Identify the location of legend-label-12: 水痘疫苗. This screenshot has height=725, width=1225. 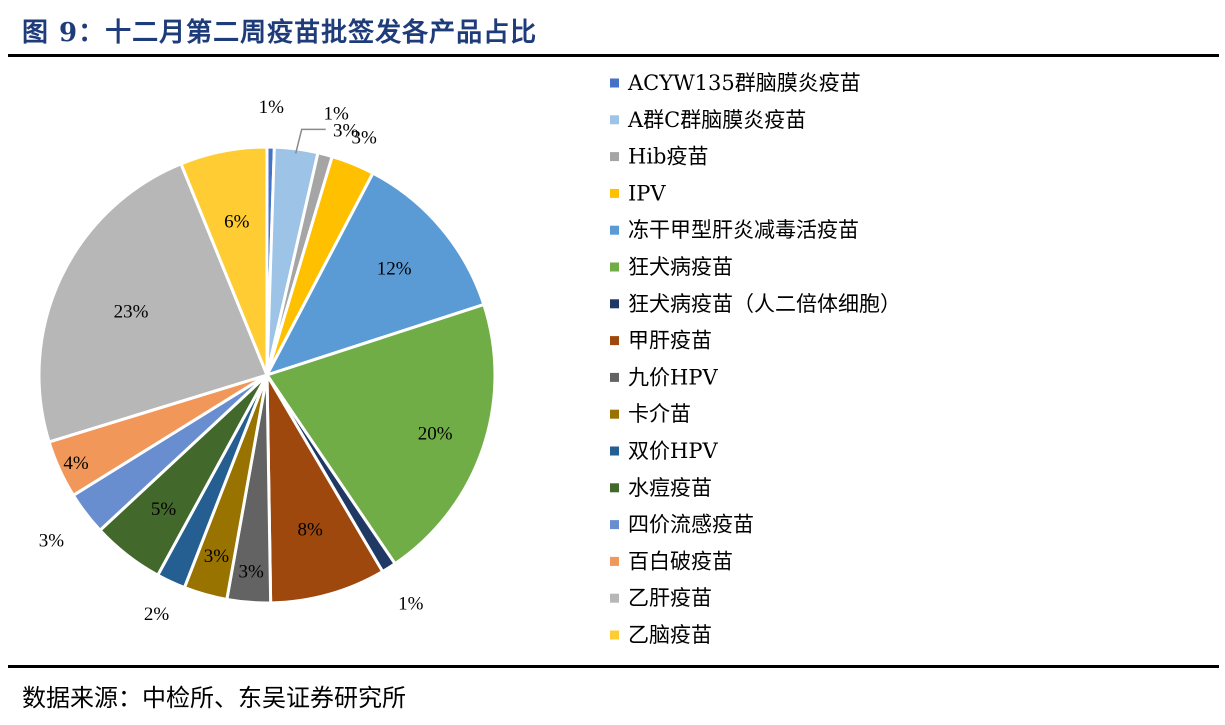
(670, 488).